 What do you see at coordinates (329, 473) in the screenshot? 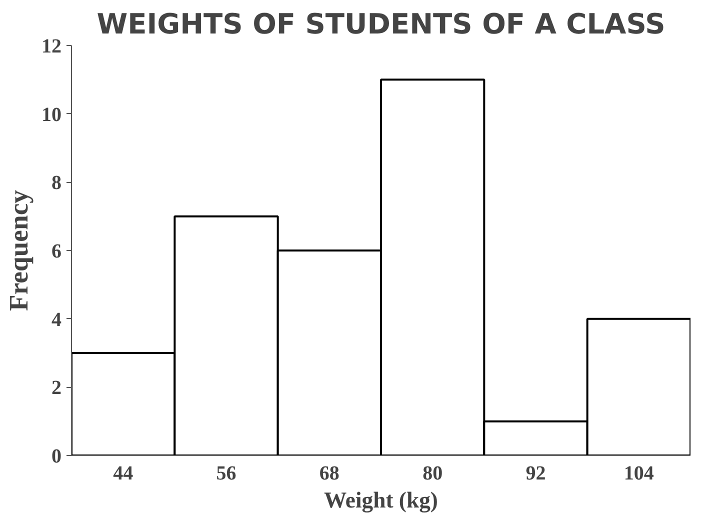
I see `x-tick-label: 68` at bounding box center [329, 473].